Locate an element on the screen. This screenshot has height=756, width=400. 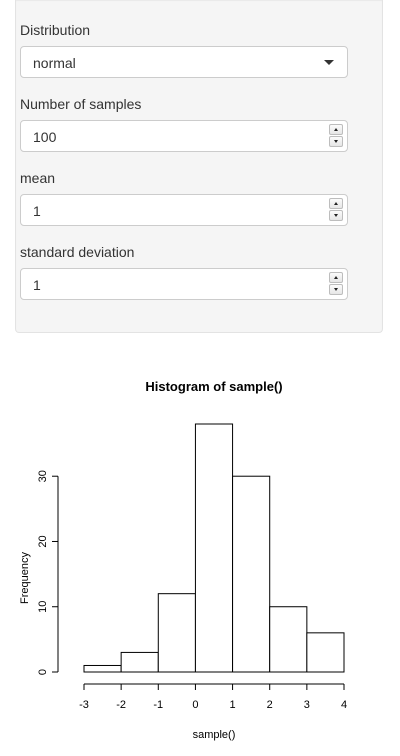
mean-label: mean is located at coordinates (38, 178).